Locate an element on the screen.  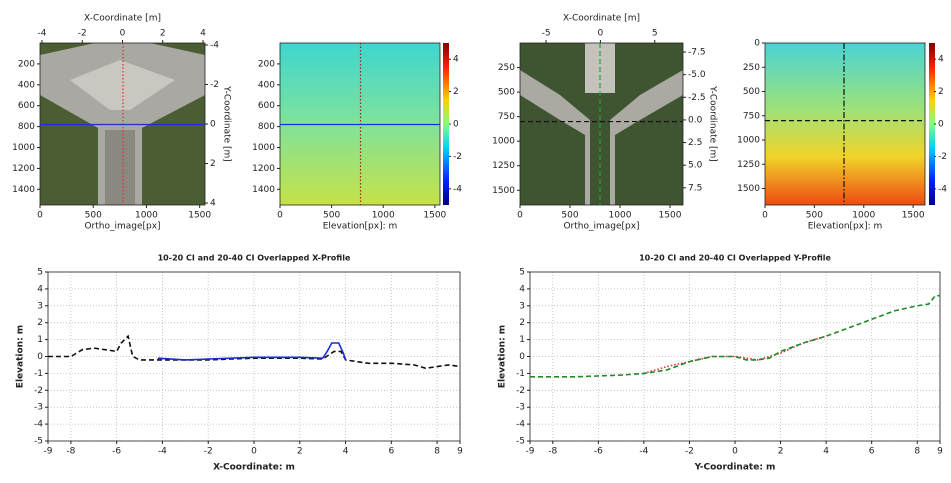
y2-tick-label: -2.5 is located at coordinates (697, 98).